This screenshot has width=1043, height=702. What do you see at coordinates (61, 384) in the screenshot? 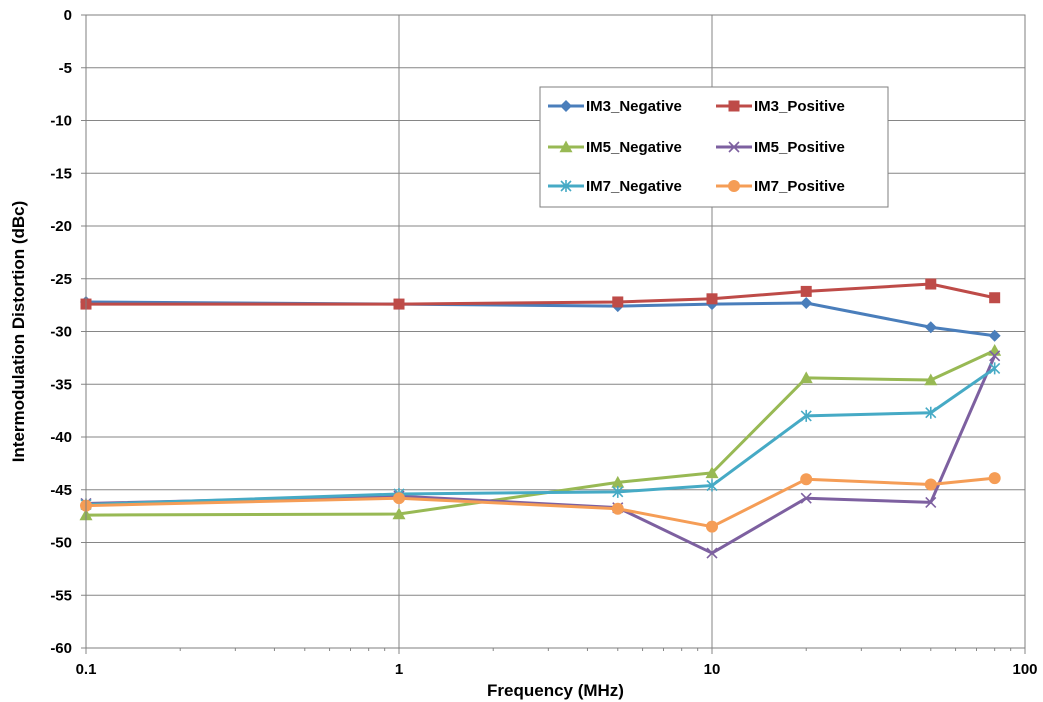
I see `y-tick-label: -35` at bounding box center [61, 384].